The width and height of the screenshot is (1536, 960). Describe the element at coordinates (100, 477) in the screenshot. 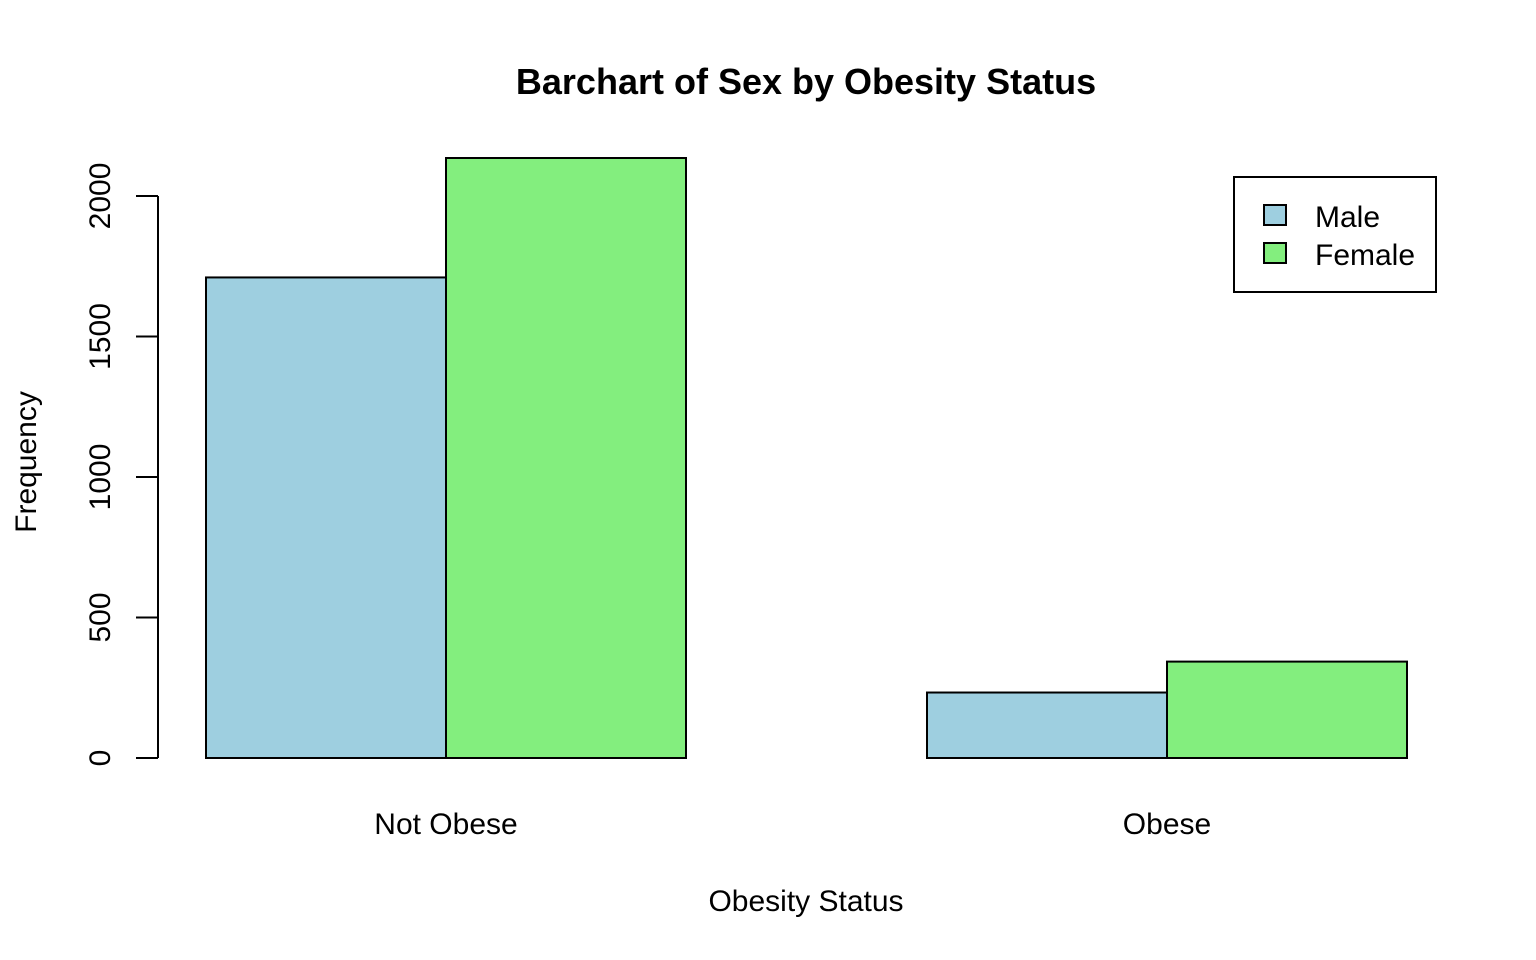

I see `y-tick-label: 1000` at that location.